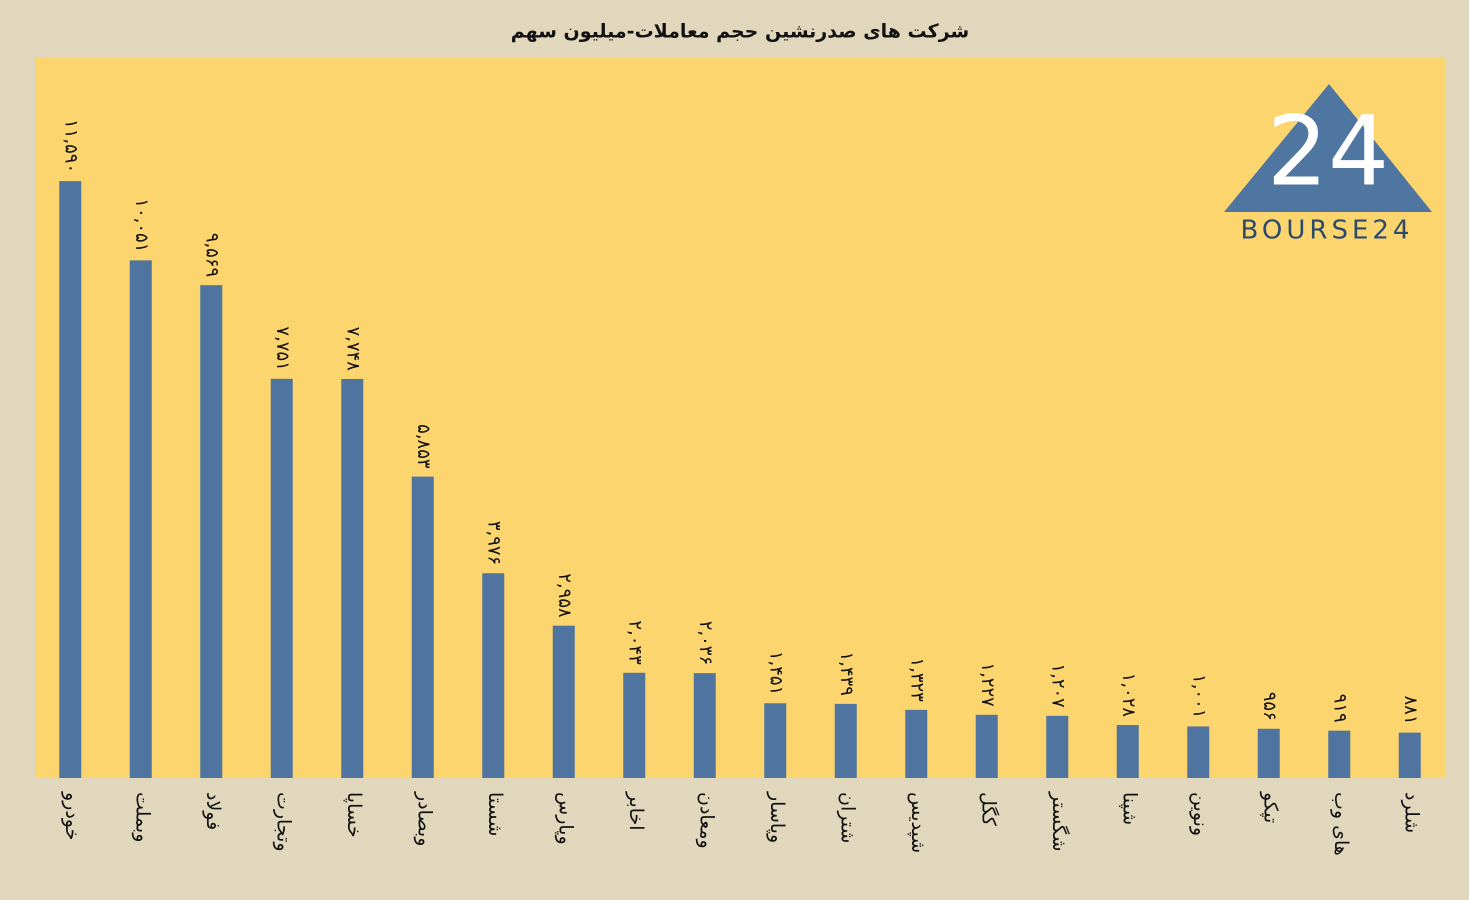  What do you see at coordinates (564, 595) in the screenshot?
I see `value-label: ۲,۹۵۸` at bounding box center [564, 595].